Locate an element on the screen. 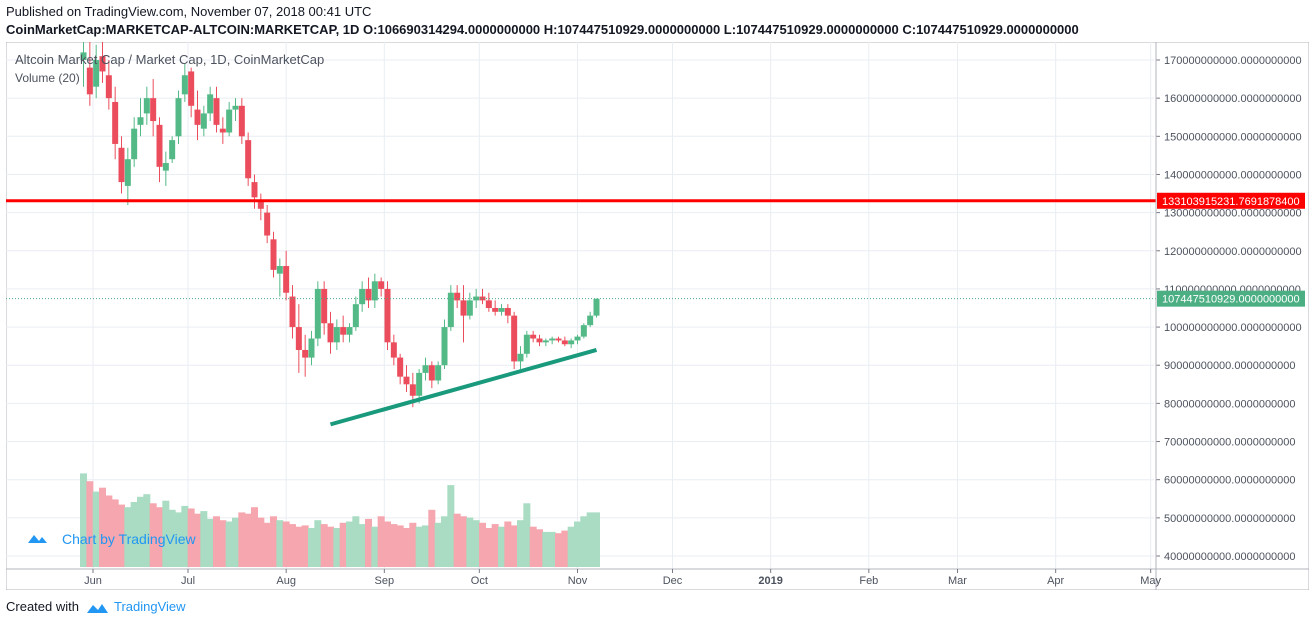 The image size is (1314, 625). ohlc-l: L:107447510929.0000000000 is located at coordinates (809, 29).